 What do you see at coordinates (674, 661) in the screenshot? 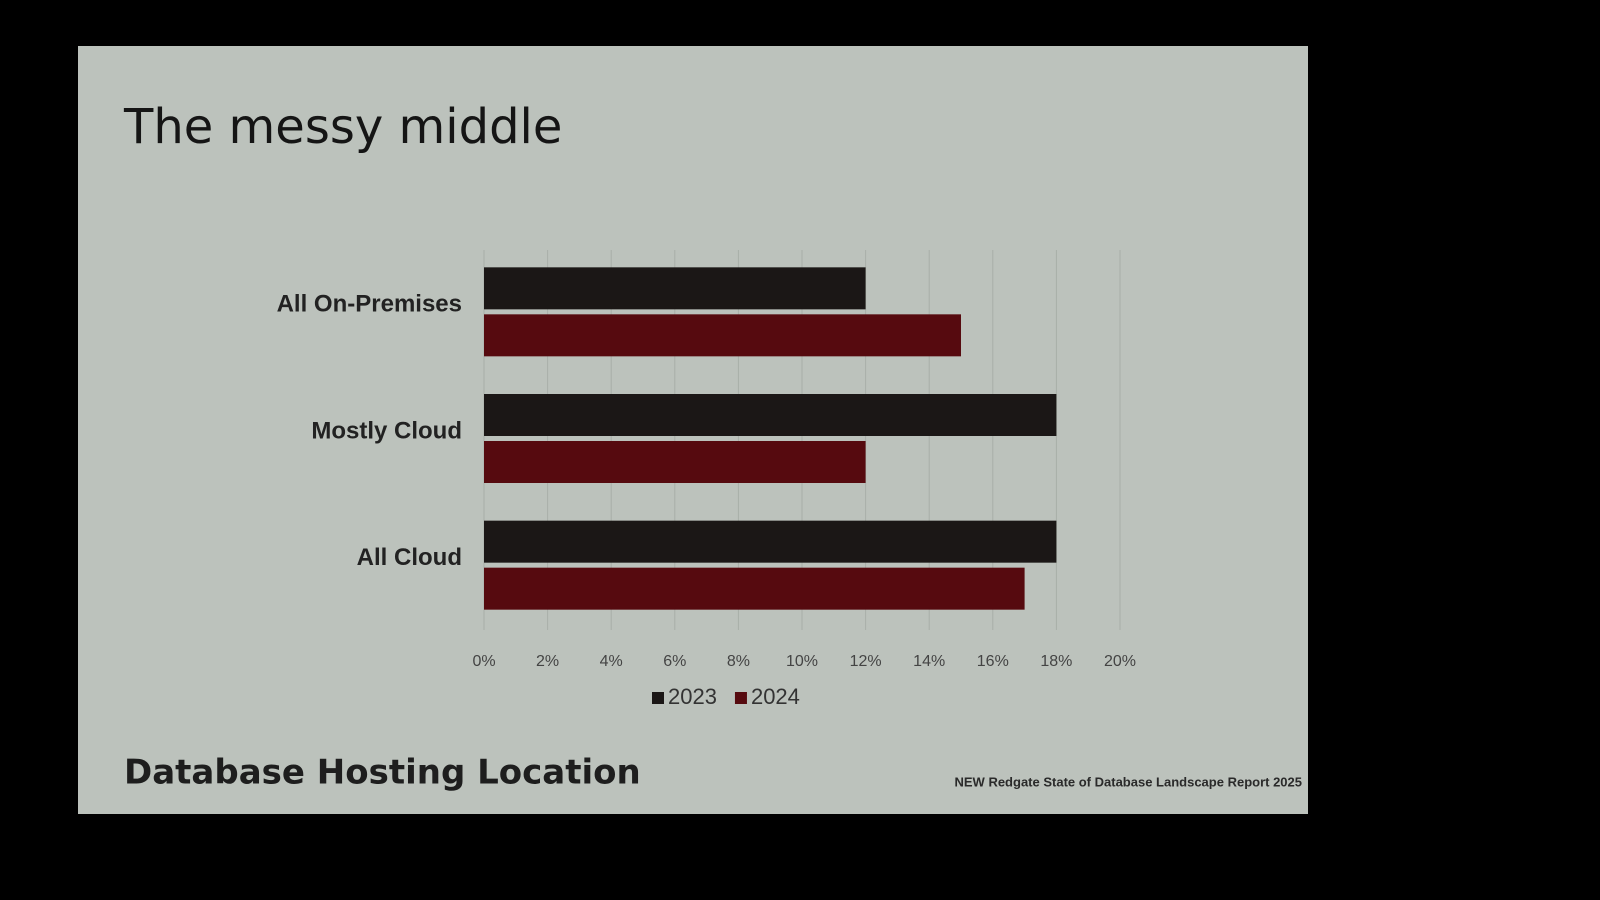
I see `x-tick-label: 6%` at bounding box center [674, 661].